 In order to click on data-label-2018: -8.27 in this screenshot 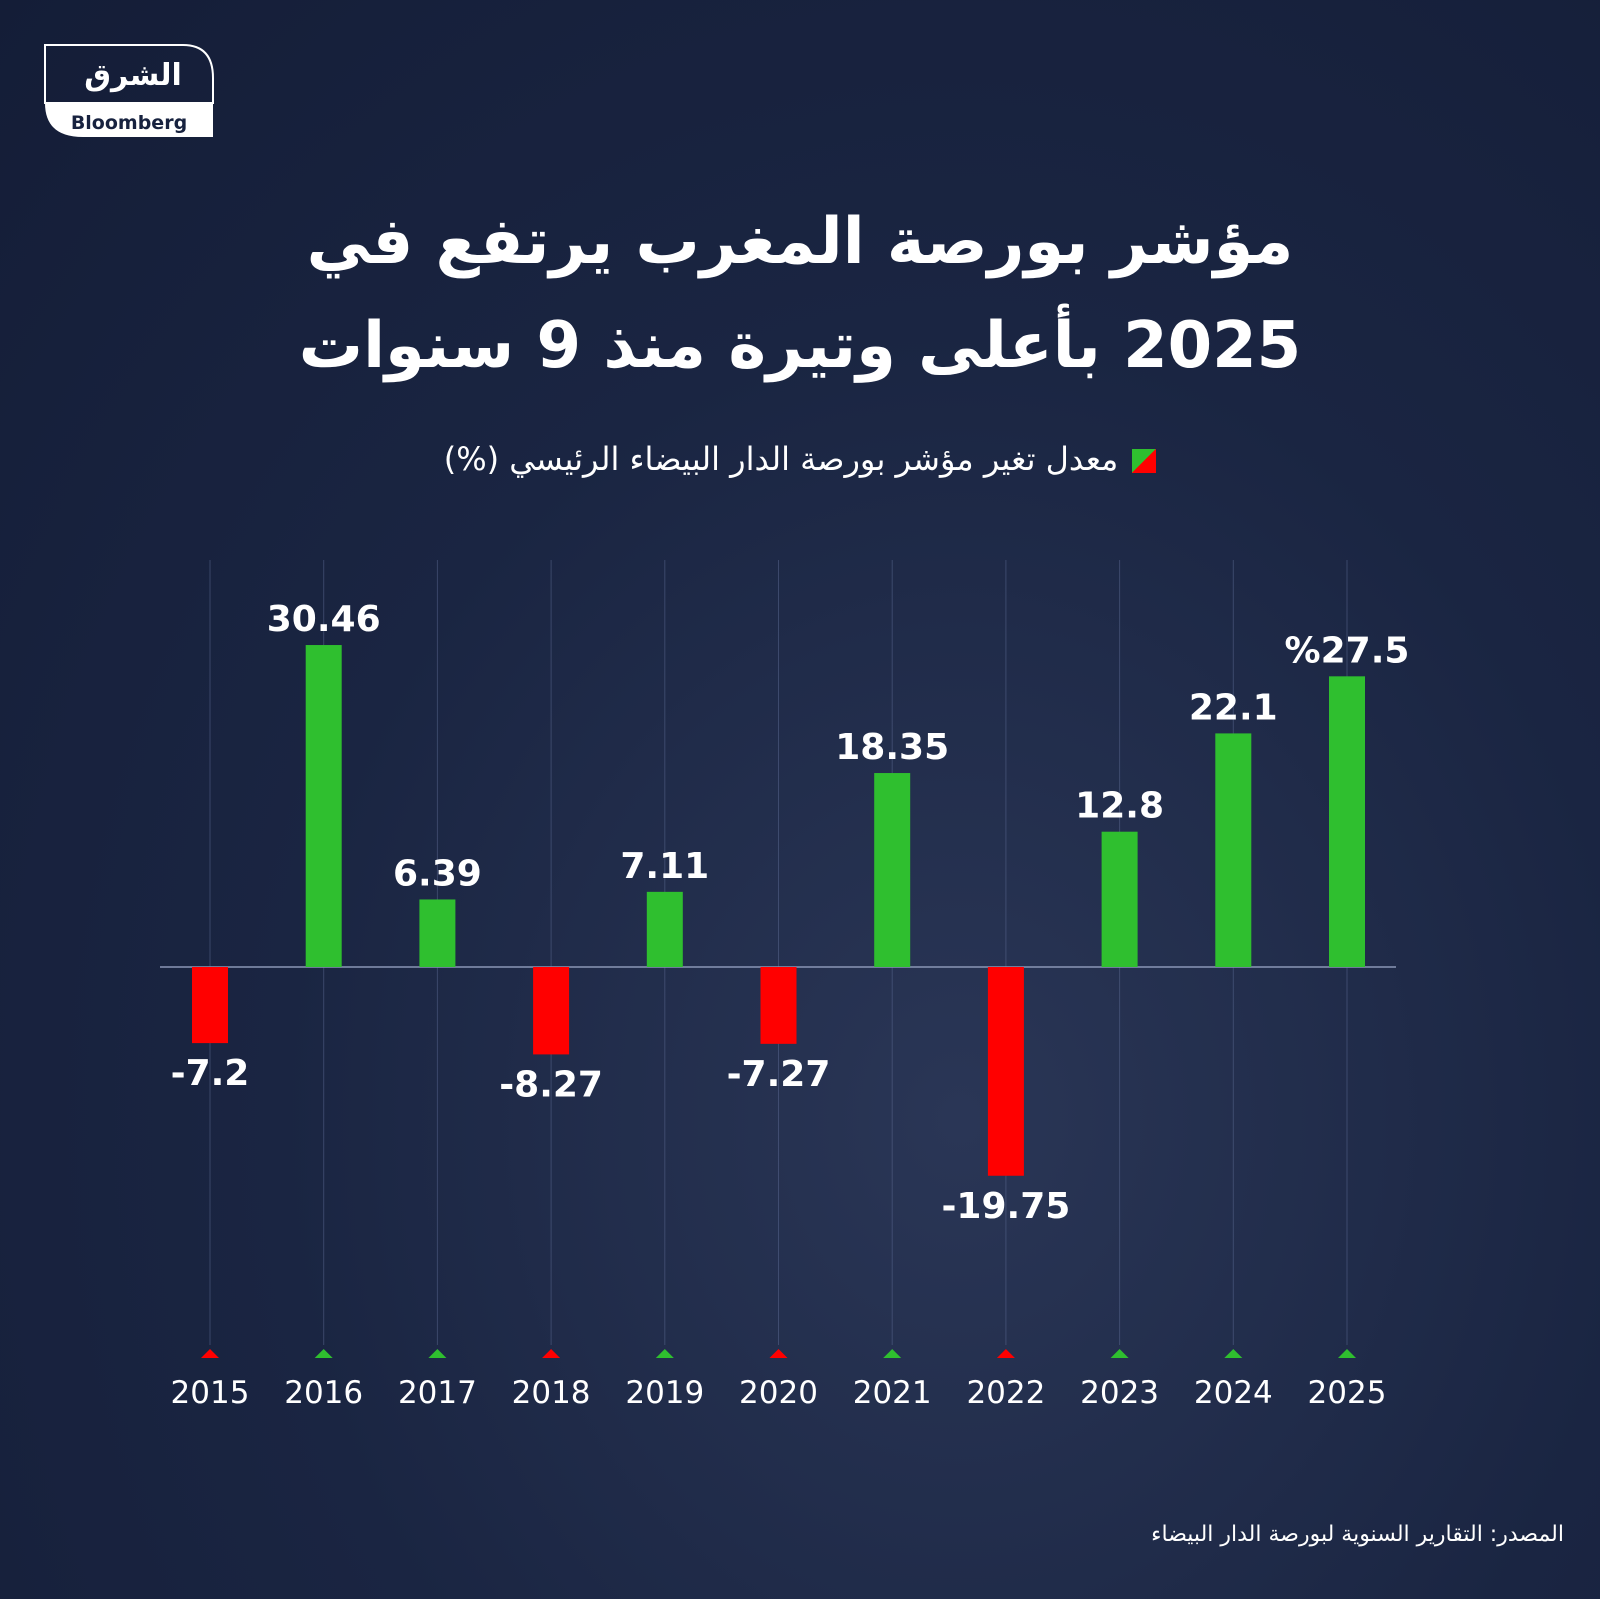, I will do `click(551, 1084)`.